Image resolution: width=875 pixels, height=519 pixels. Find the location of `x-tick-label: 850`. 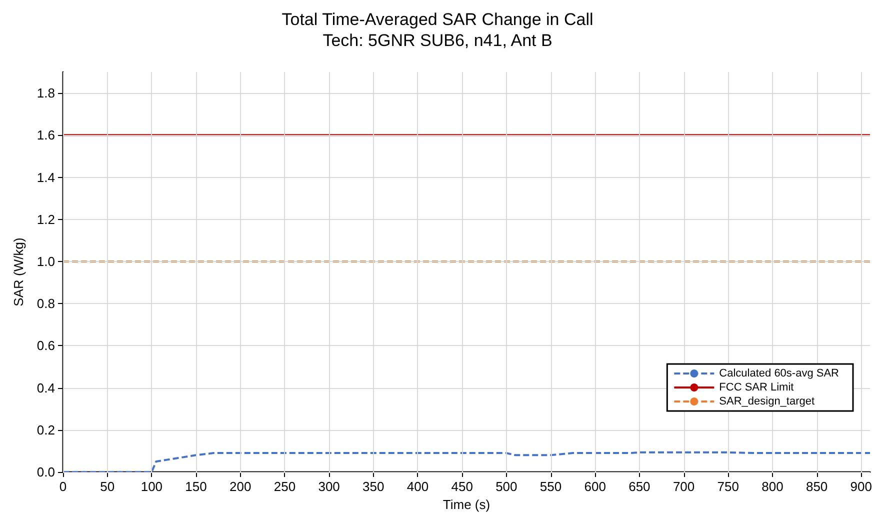

x-tick-label: 850 is located at coordinates (817, 486).